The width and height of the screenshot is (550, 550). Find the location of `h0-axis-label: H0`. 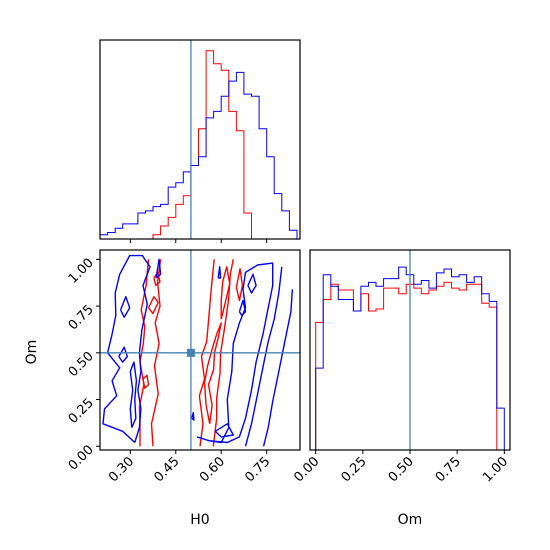

h0-axis-label: H0 is located at coordinates (199, 520).